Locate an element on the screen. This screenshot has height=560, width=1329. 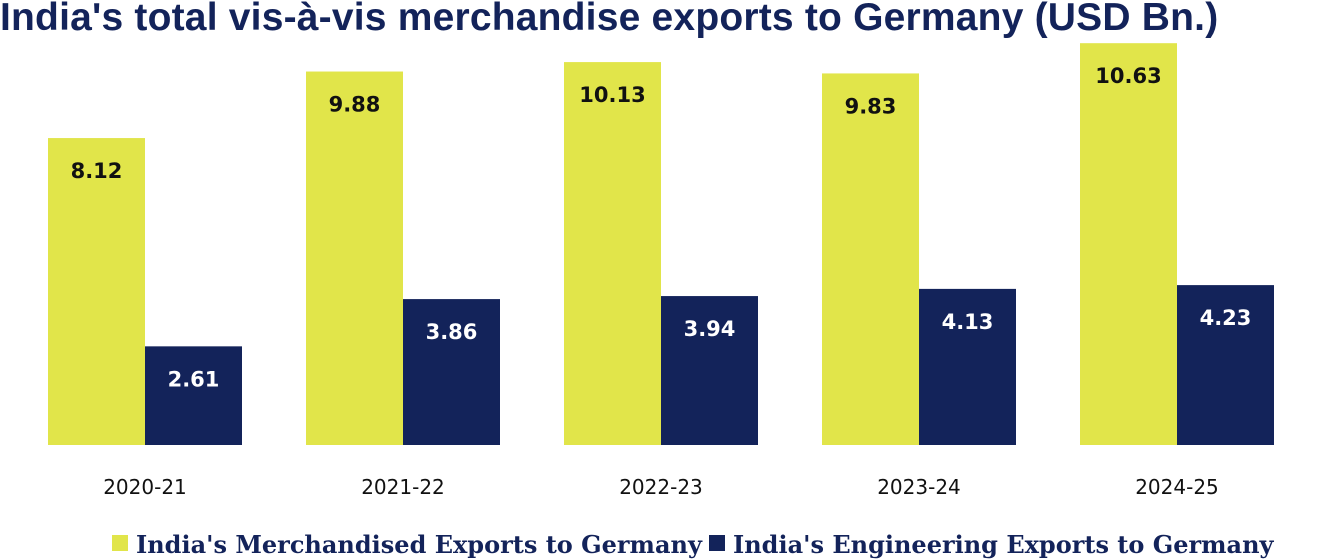
legend-swatch-engineering is located at coordinates (717, 543).